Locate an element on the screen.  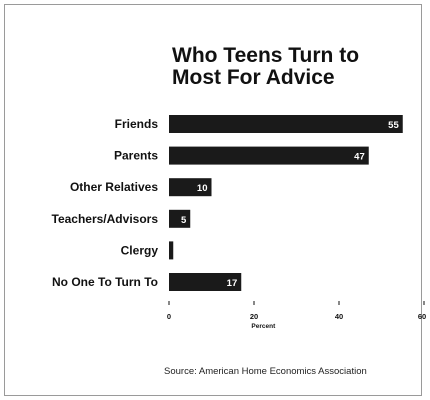
chart-title-line-1: Who Teens Turn to is located at coordinates (266, 55).